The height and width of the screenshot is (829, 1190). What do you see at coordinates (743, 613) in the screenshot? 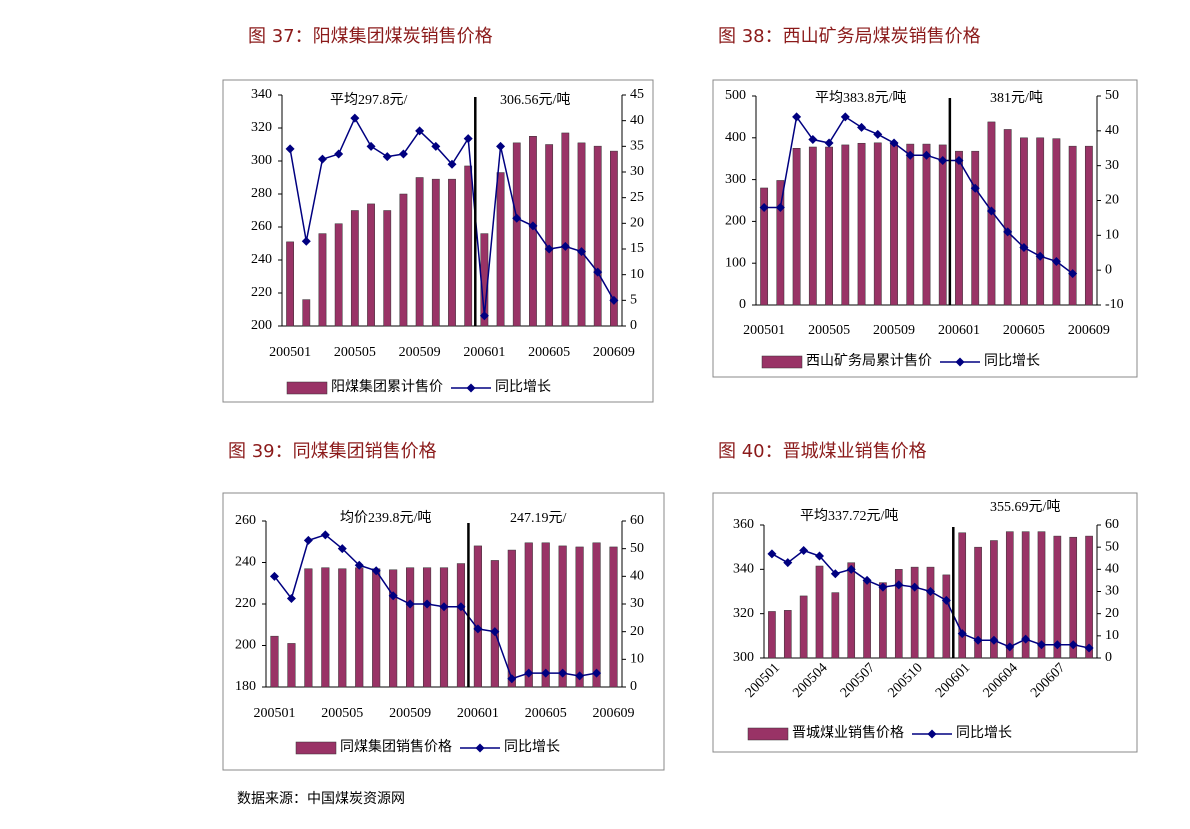
I see `y-tick-label: 320` at bounding box center [743, 613].